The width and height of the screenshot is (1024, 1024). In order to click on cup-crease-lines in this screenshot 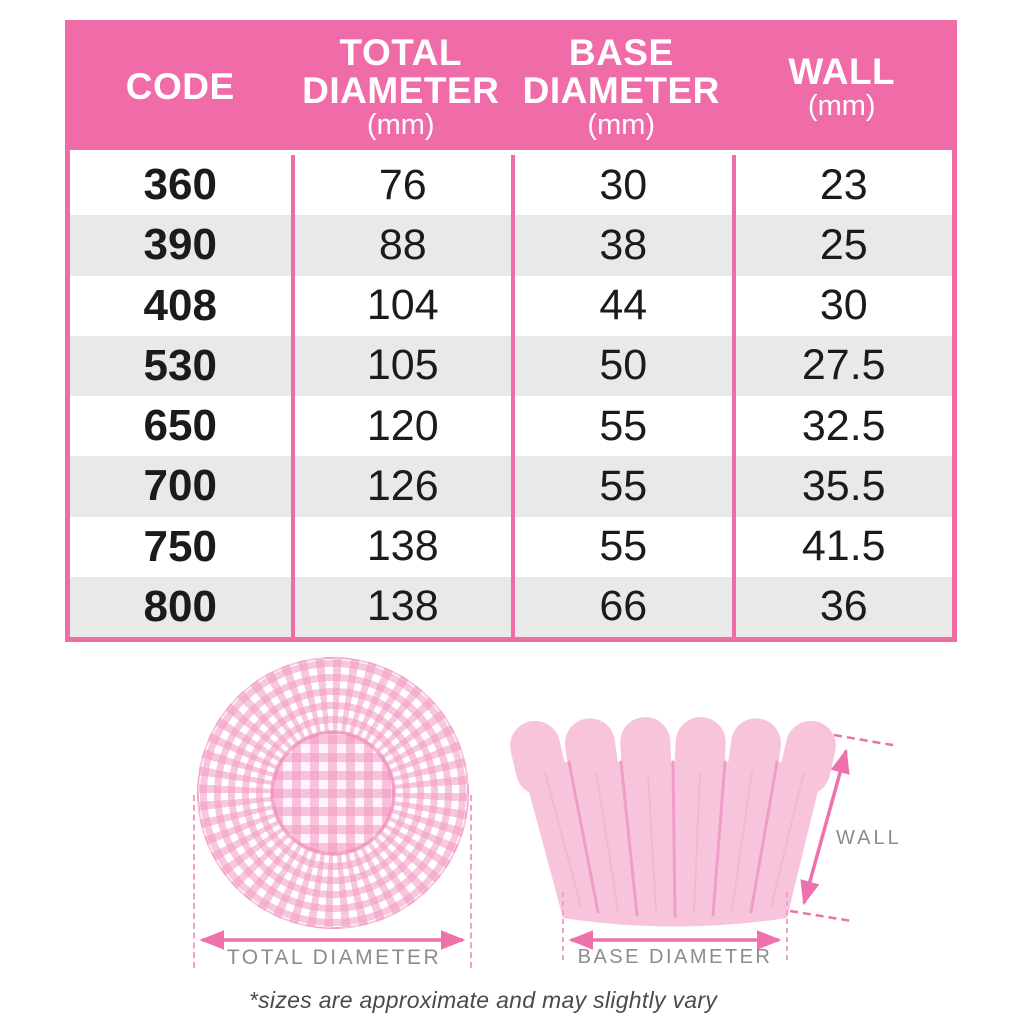, I will do `click(674, 842)`.